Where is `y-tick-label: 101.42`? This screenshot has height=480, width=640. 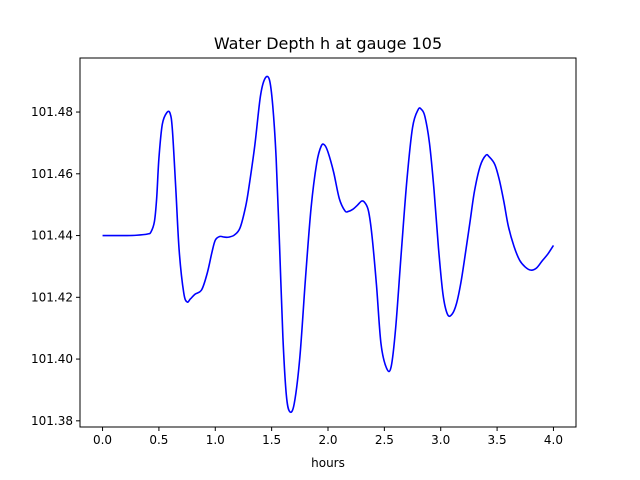 y-tick-label: 101.42 is located at coordinates (52, 297).